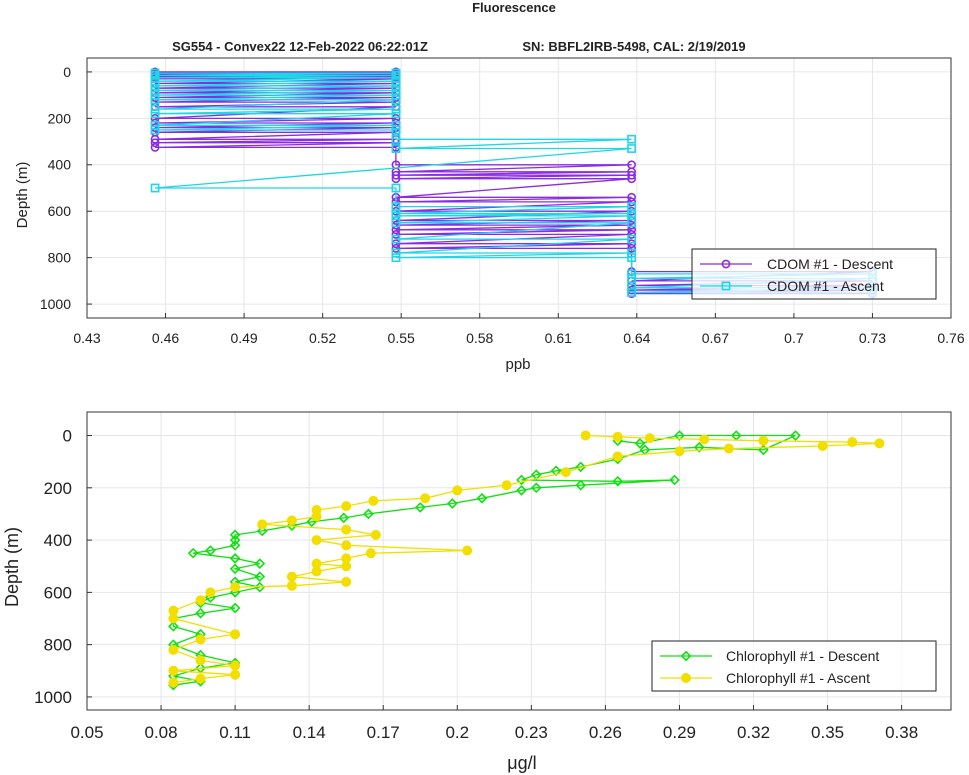  I want to click on chlorophyll-y-tick-label: 400, so click(58, 540).